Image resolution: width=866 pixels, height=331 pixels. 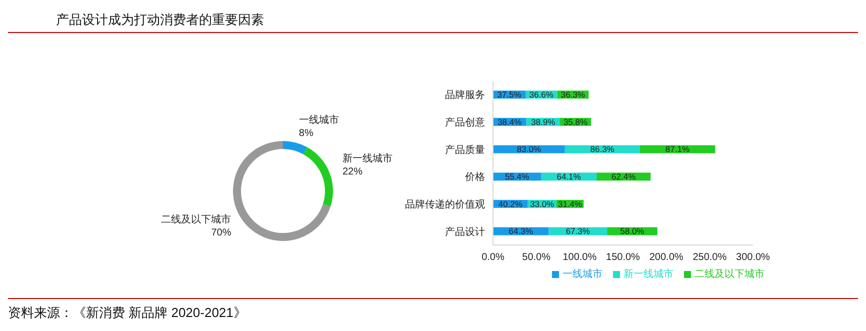 I want to click on x-tick-label: 200.0%, so click(x=666, y=258).